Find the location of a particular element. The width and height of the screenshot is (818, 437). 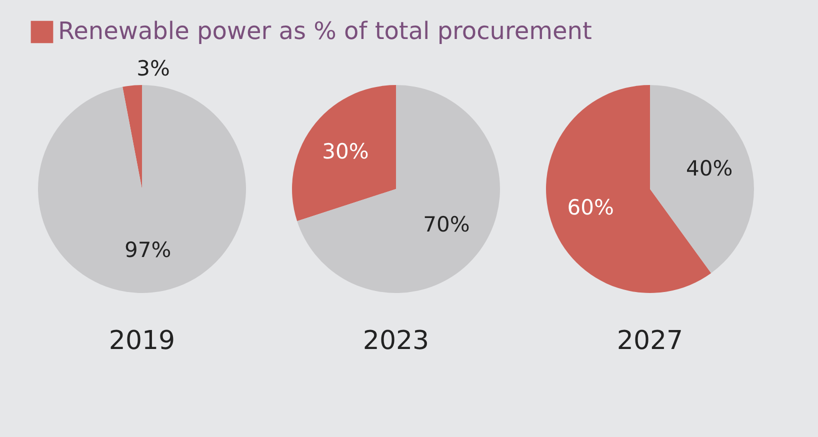

data-label: 97% is located at coordinates (148, 250).